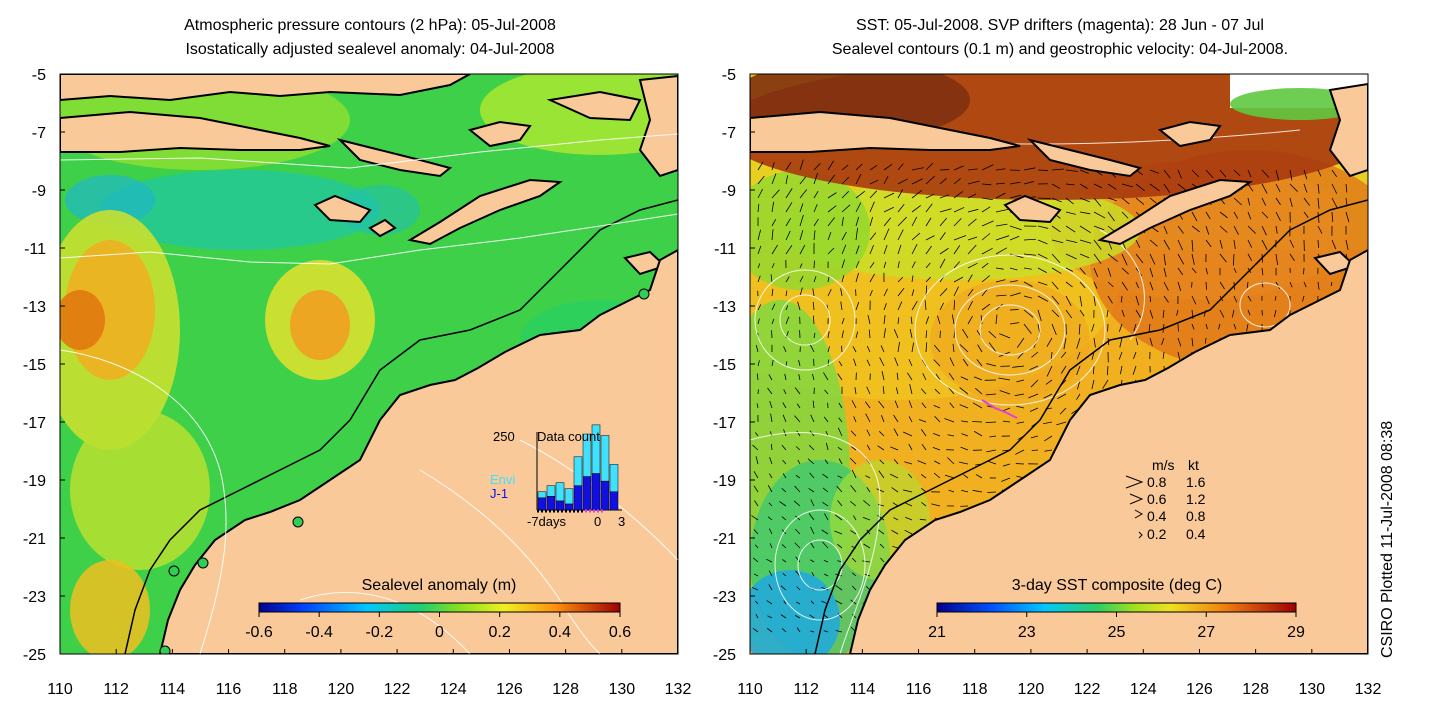 This screenshot has height=720, width=1440. Describe the element at coordinates (729, 133) in the screenshot. I see `right-lat-tick-label: -7` at that location.